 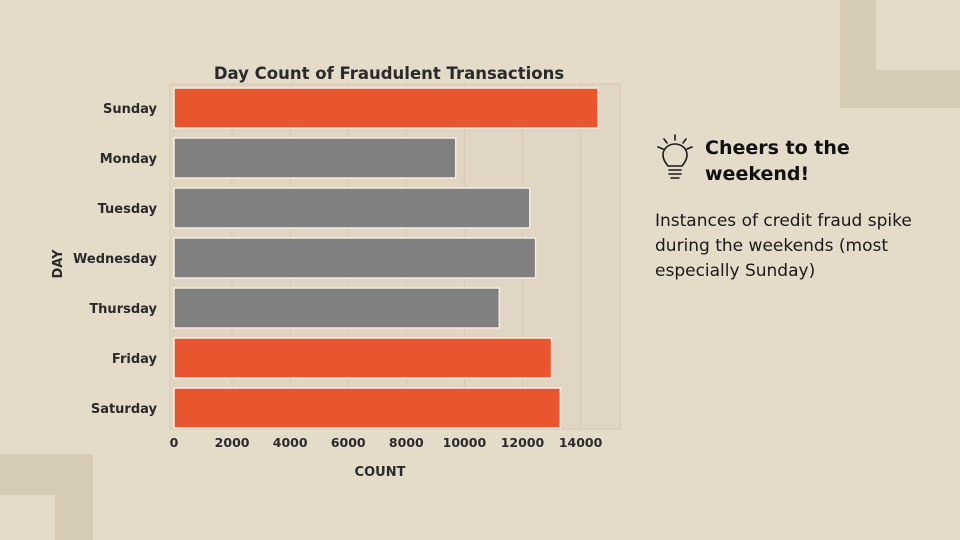 I want to click on x-tick-label: 14000, so click(x=581, y=442).